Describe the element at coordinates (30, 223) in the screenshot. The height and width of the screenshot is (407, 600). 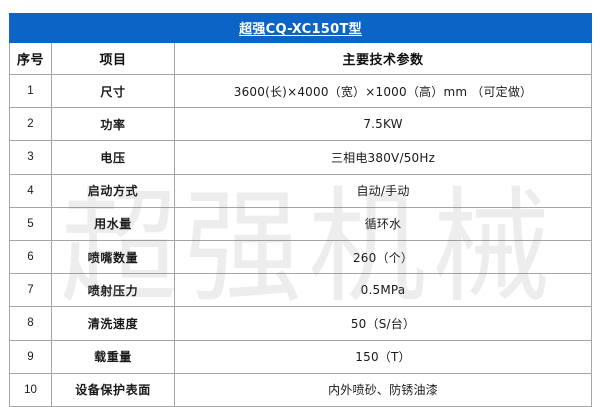
I see `row-index: 5` at that location.